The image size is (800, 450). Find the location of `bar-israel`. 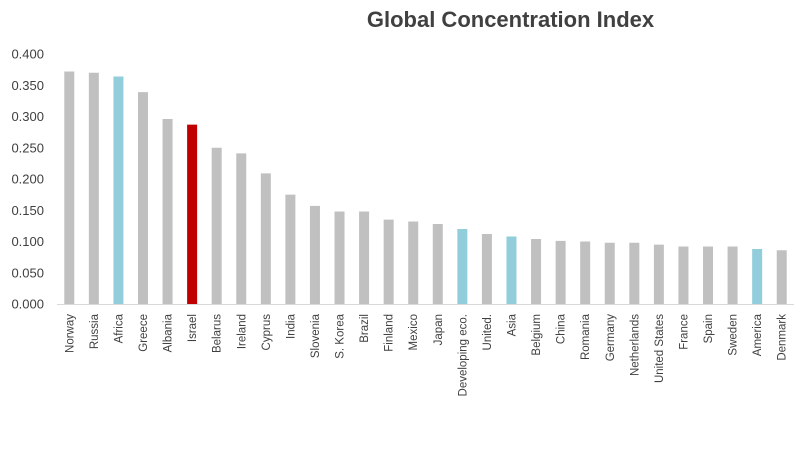

bar-israel is located at coordinates (192, 214).